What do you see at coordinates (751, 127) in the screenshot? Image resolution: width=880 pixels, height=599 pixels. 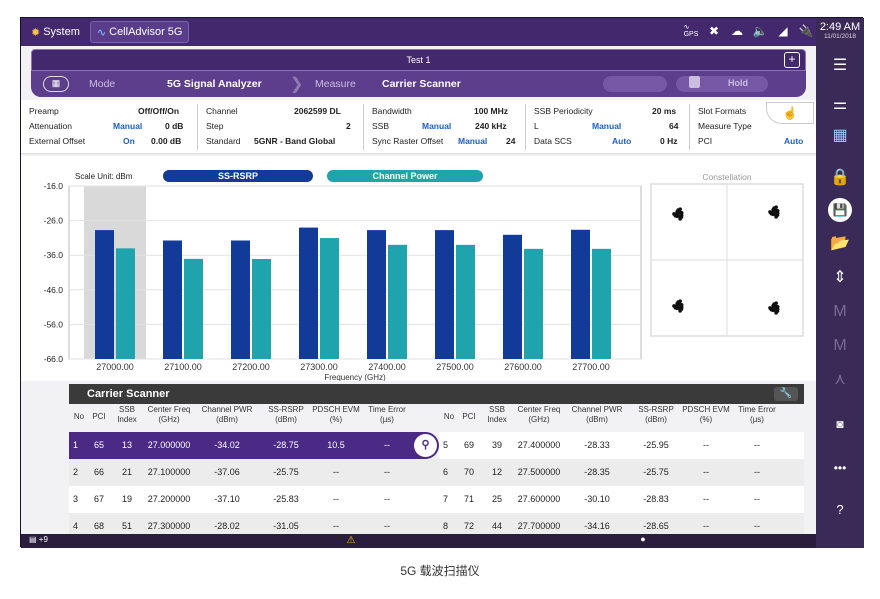 I see `param-group-5: Slot Formats Measure Type PCI Auto` at bounding box center [751, 127].